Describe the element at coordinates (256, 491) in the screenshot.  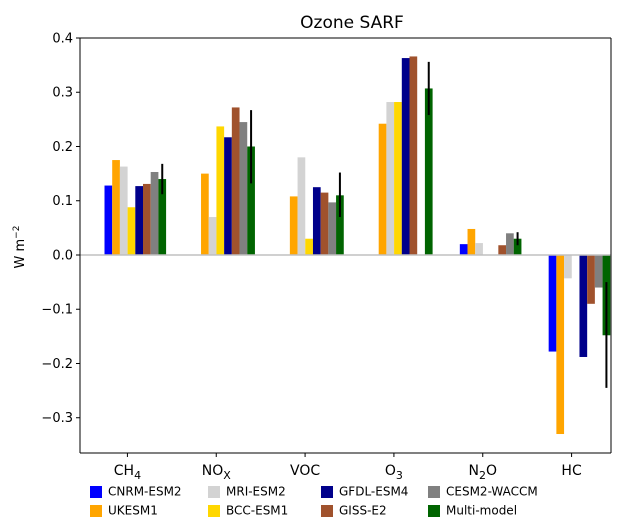
I see `legend-label: MRI-ESM2` at that location.